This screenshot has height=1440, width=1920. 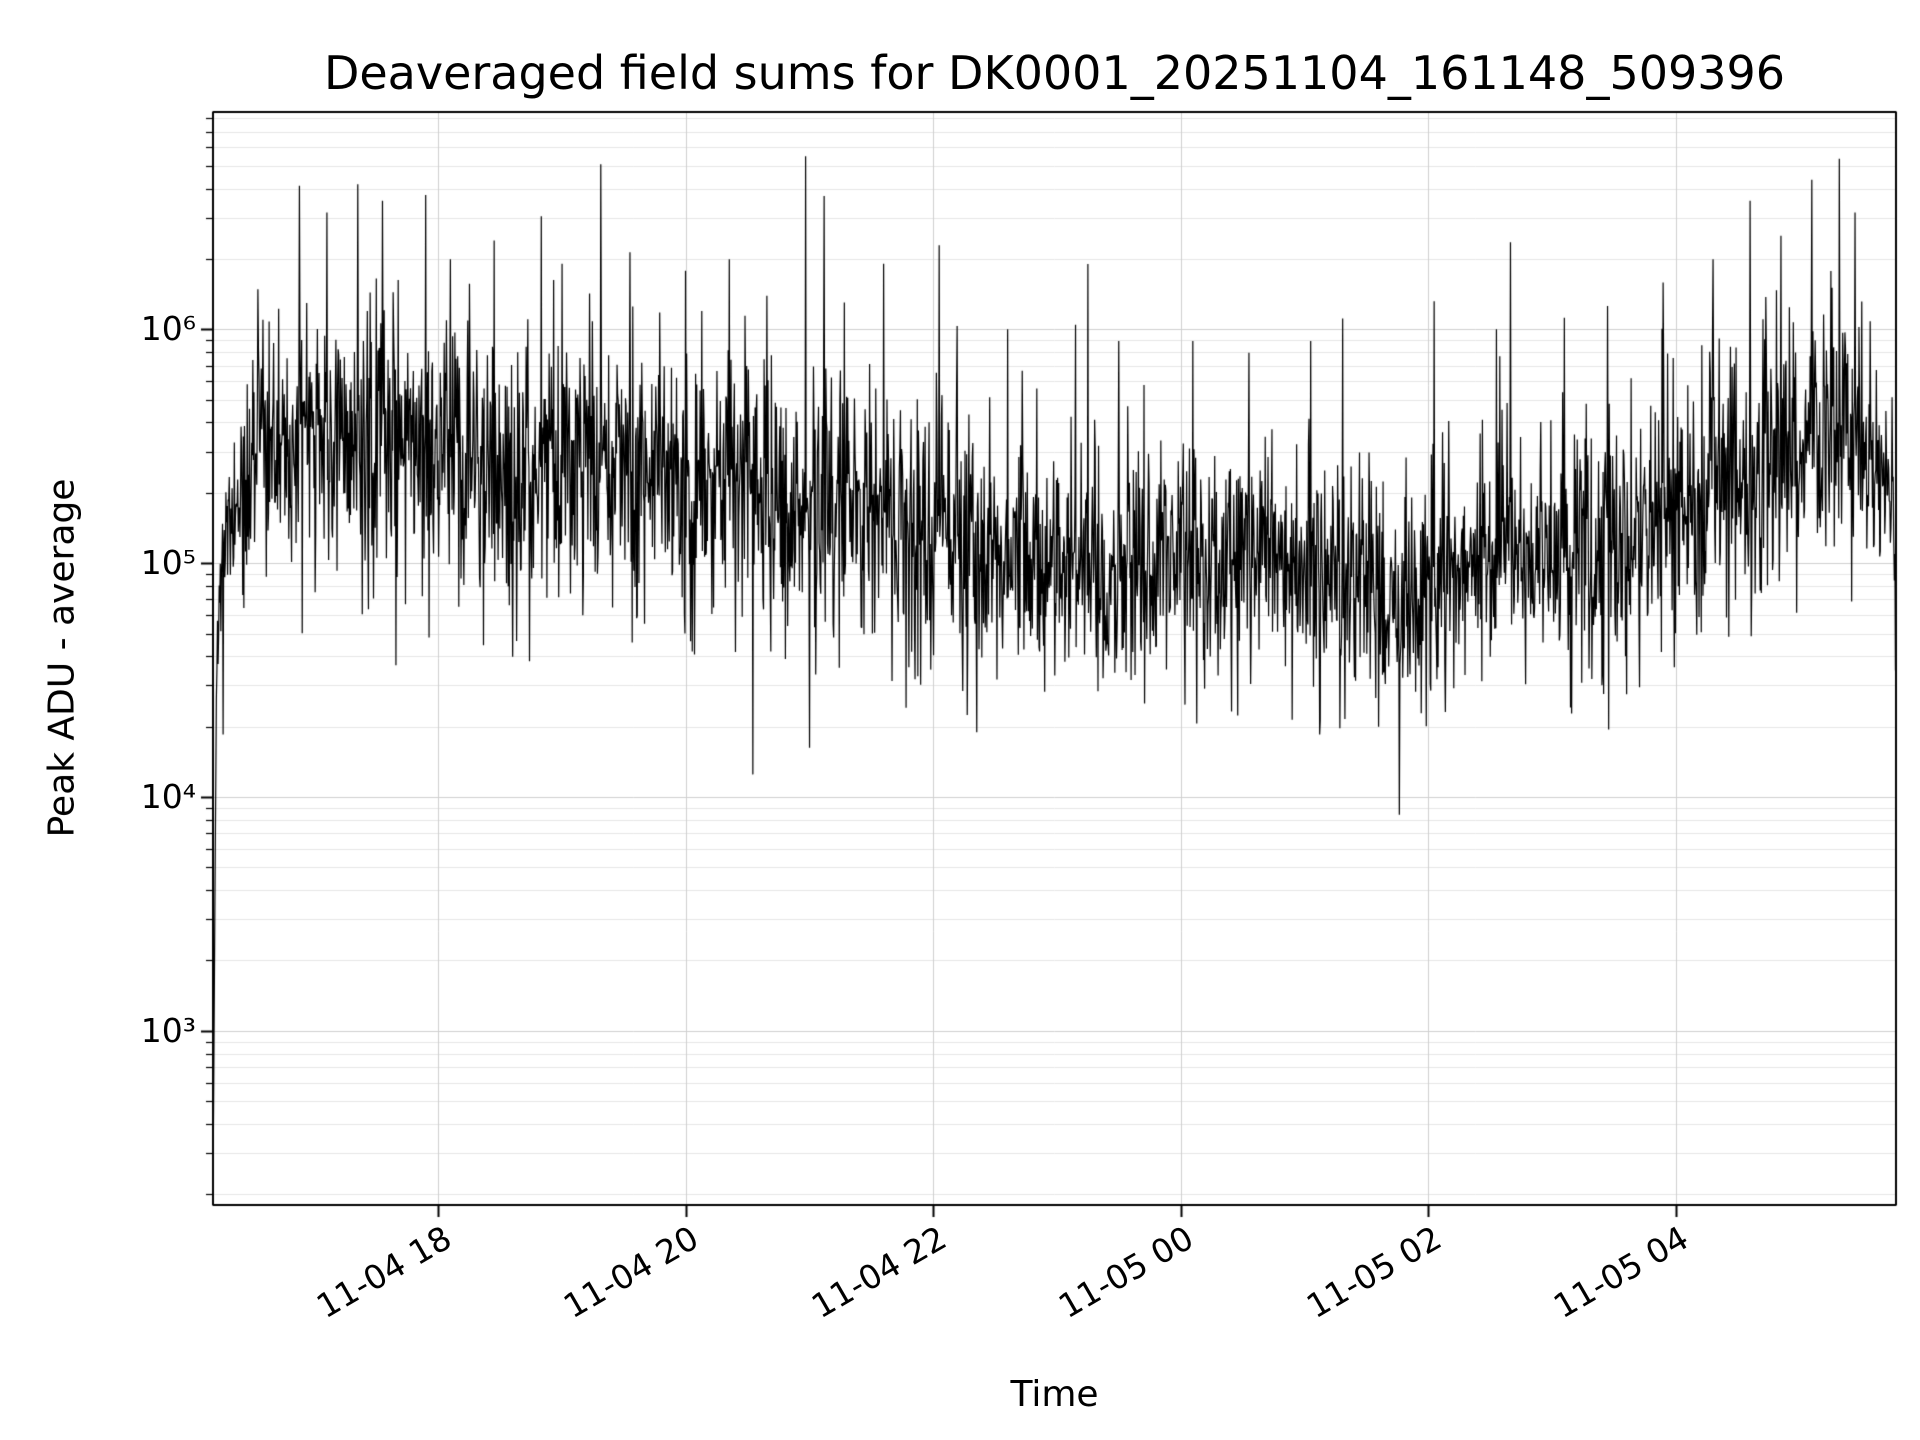 I want to click on y-tick-label: 10⁵, so click(x=168, y=563).